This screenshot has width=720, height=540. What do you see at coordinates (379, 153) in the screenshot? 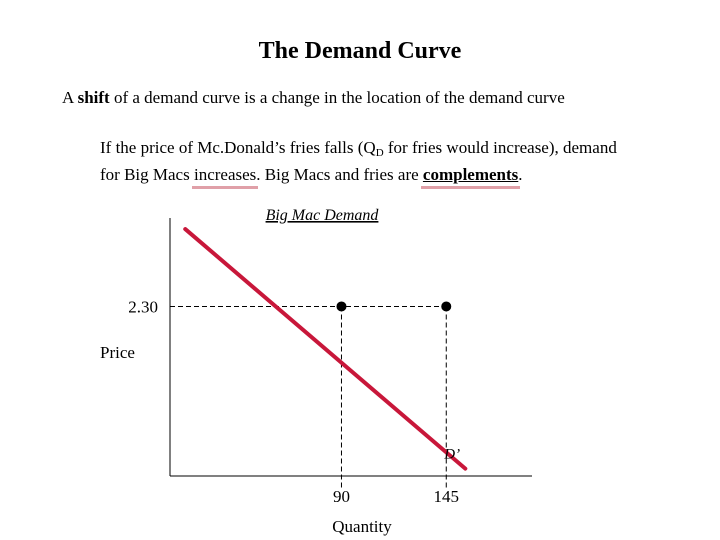
I see `line1-subscript: D` at bounding box center [379, 153].